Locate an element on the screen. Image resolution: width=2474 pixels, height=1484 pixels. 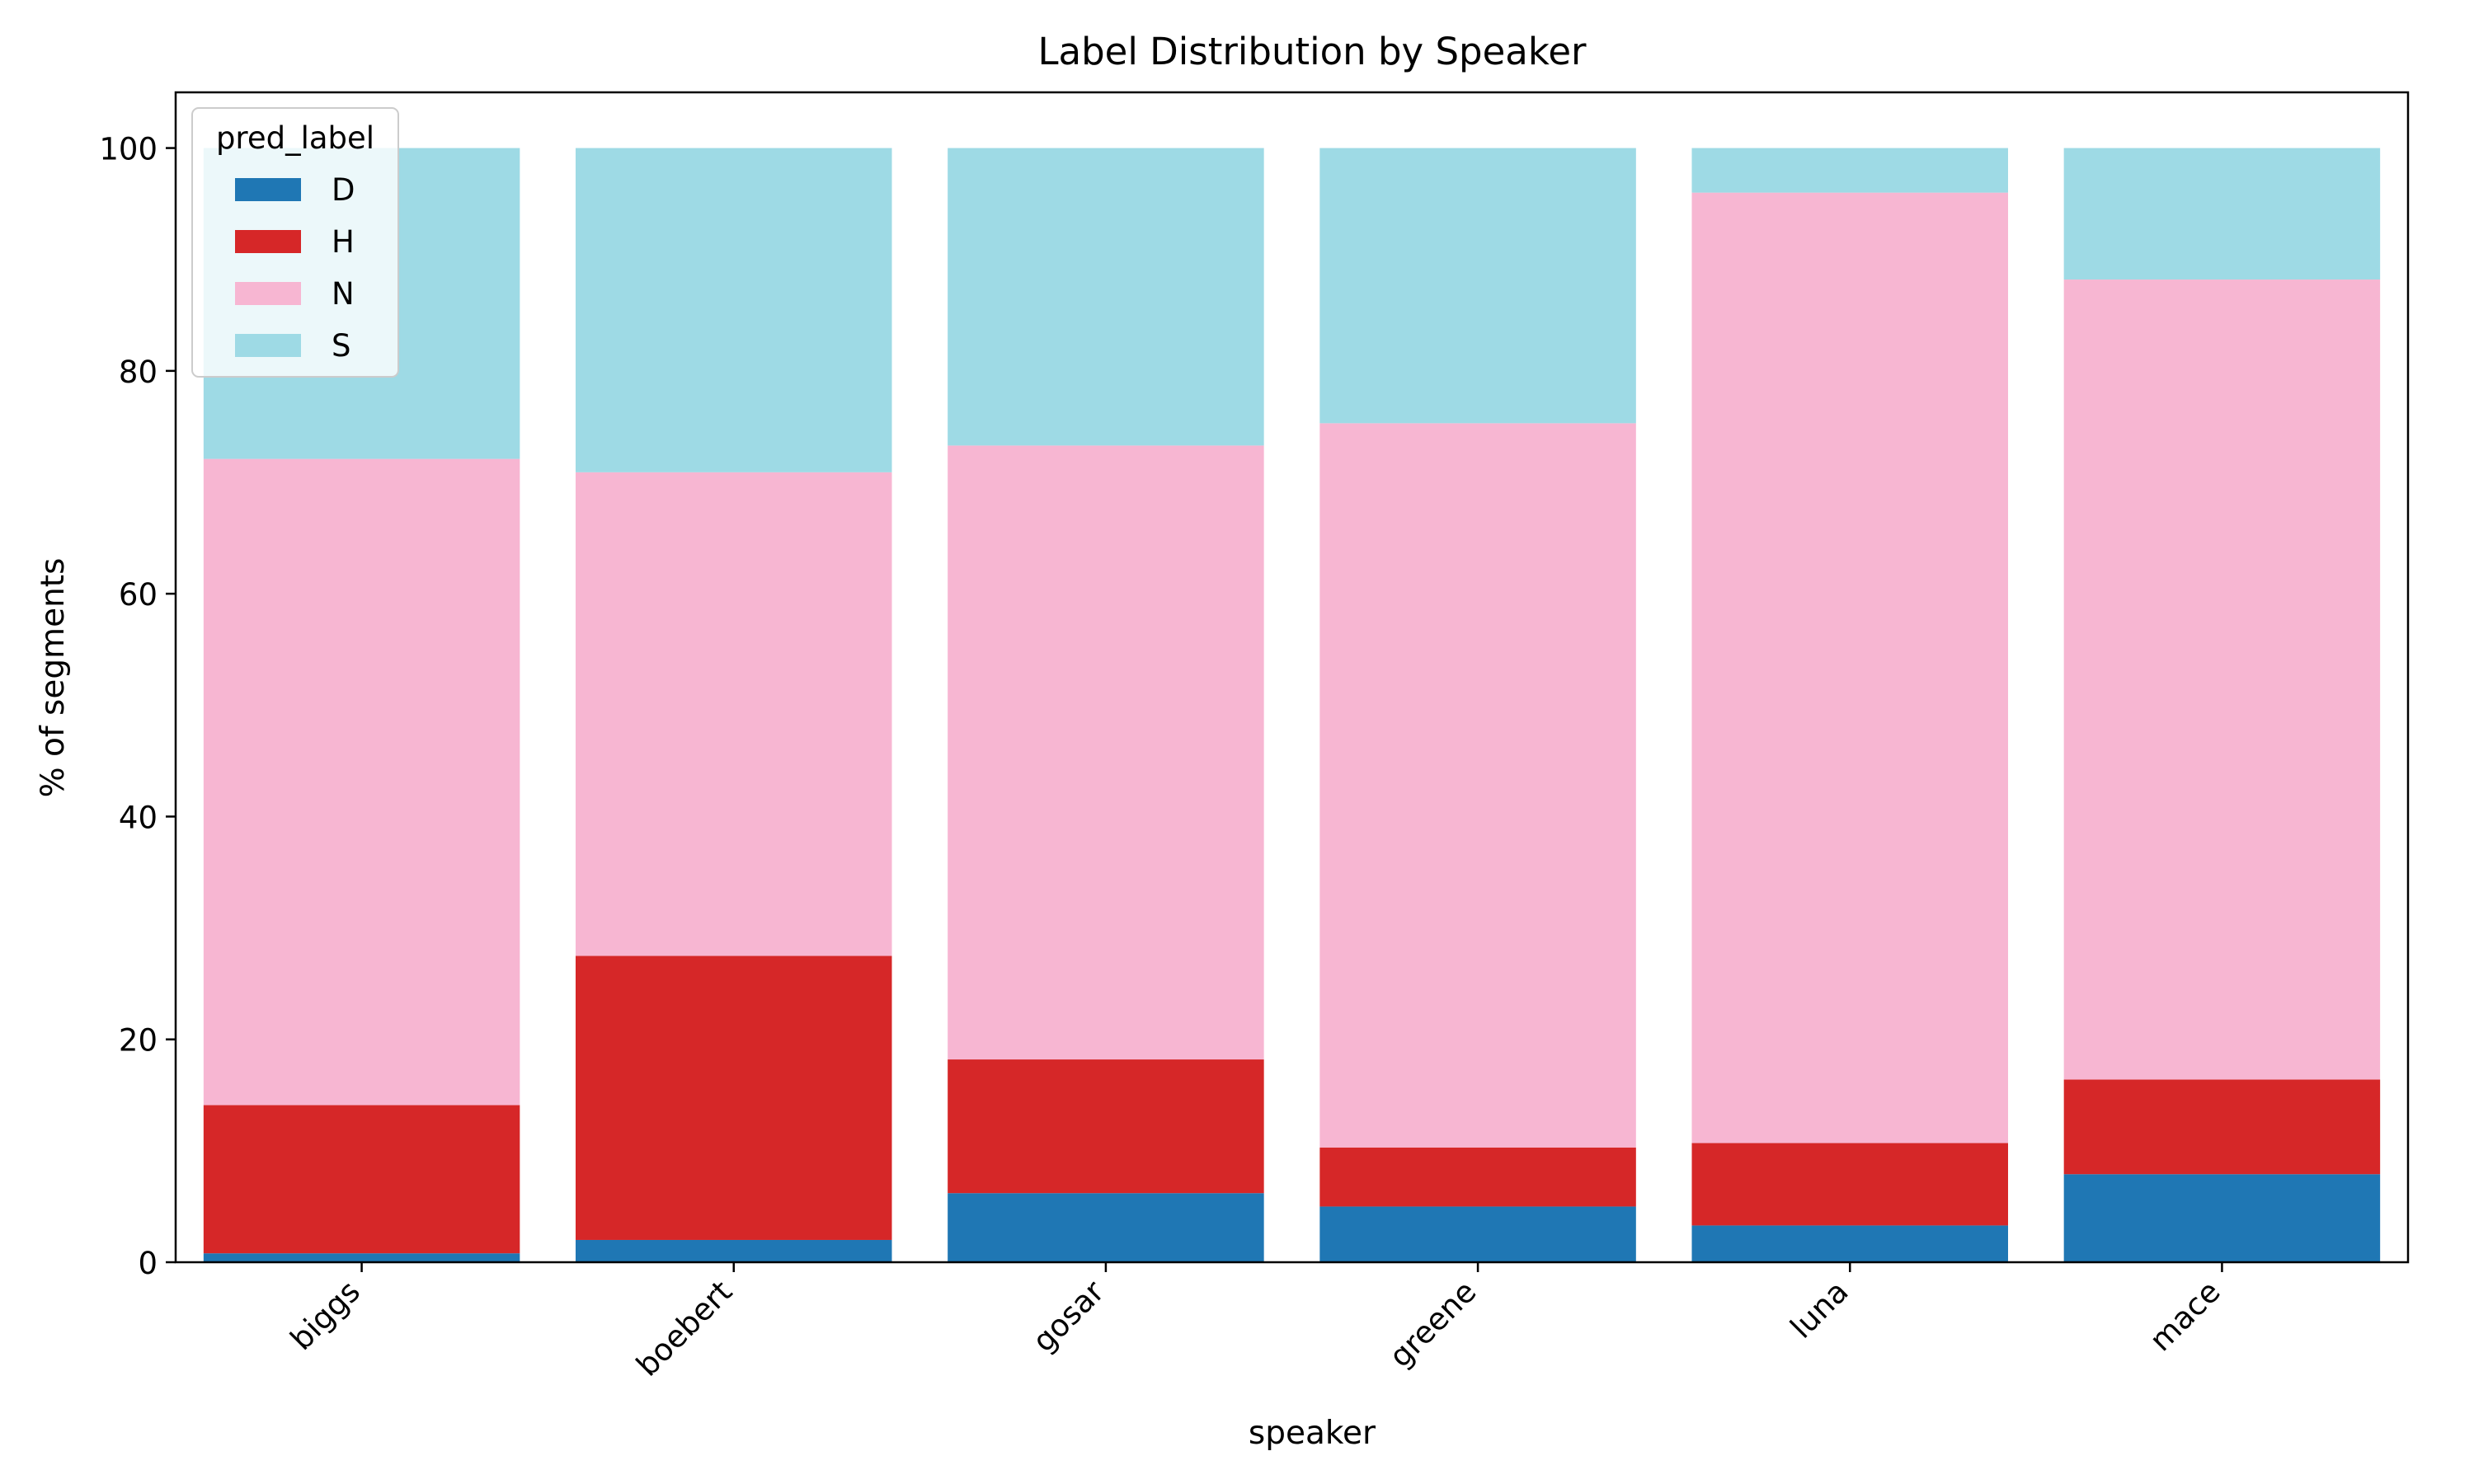
bar-mace-N is located at coordinates (2222, 679).